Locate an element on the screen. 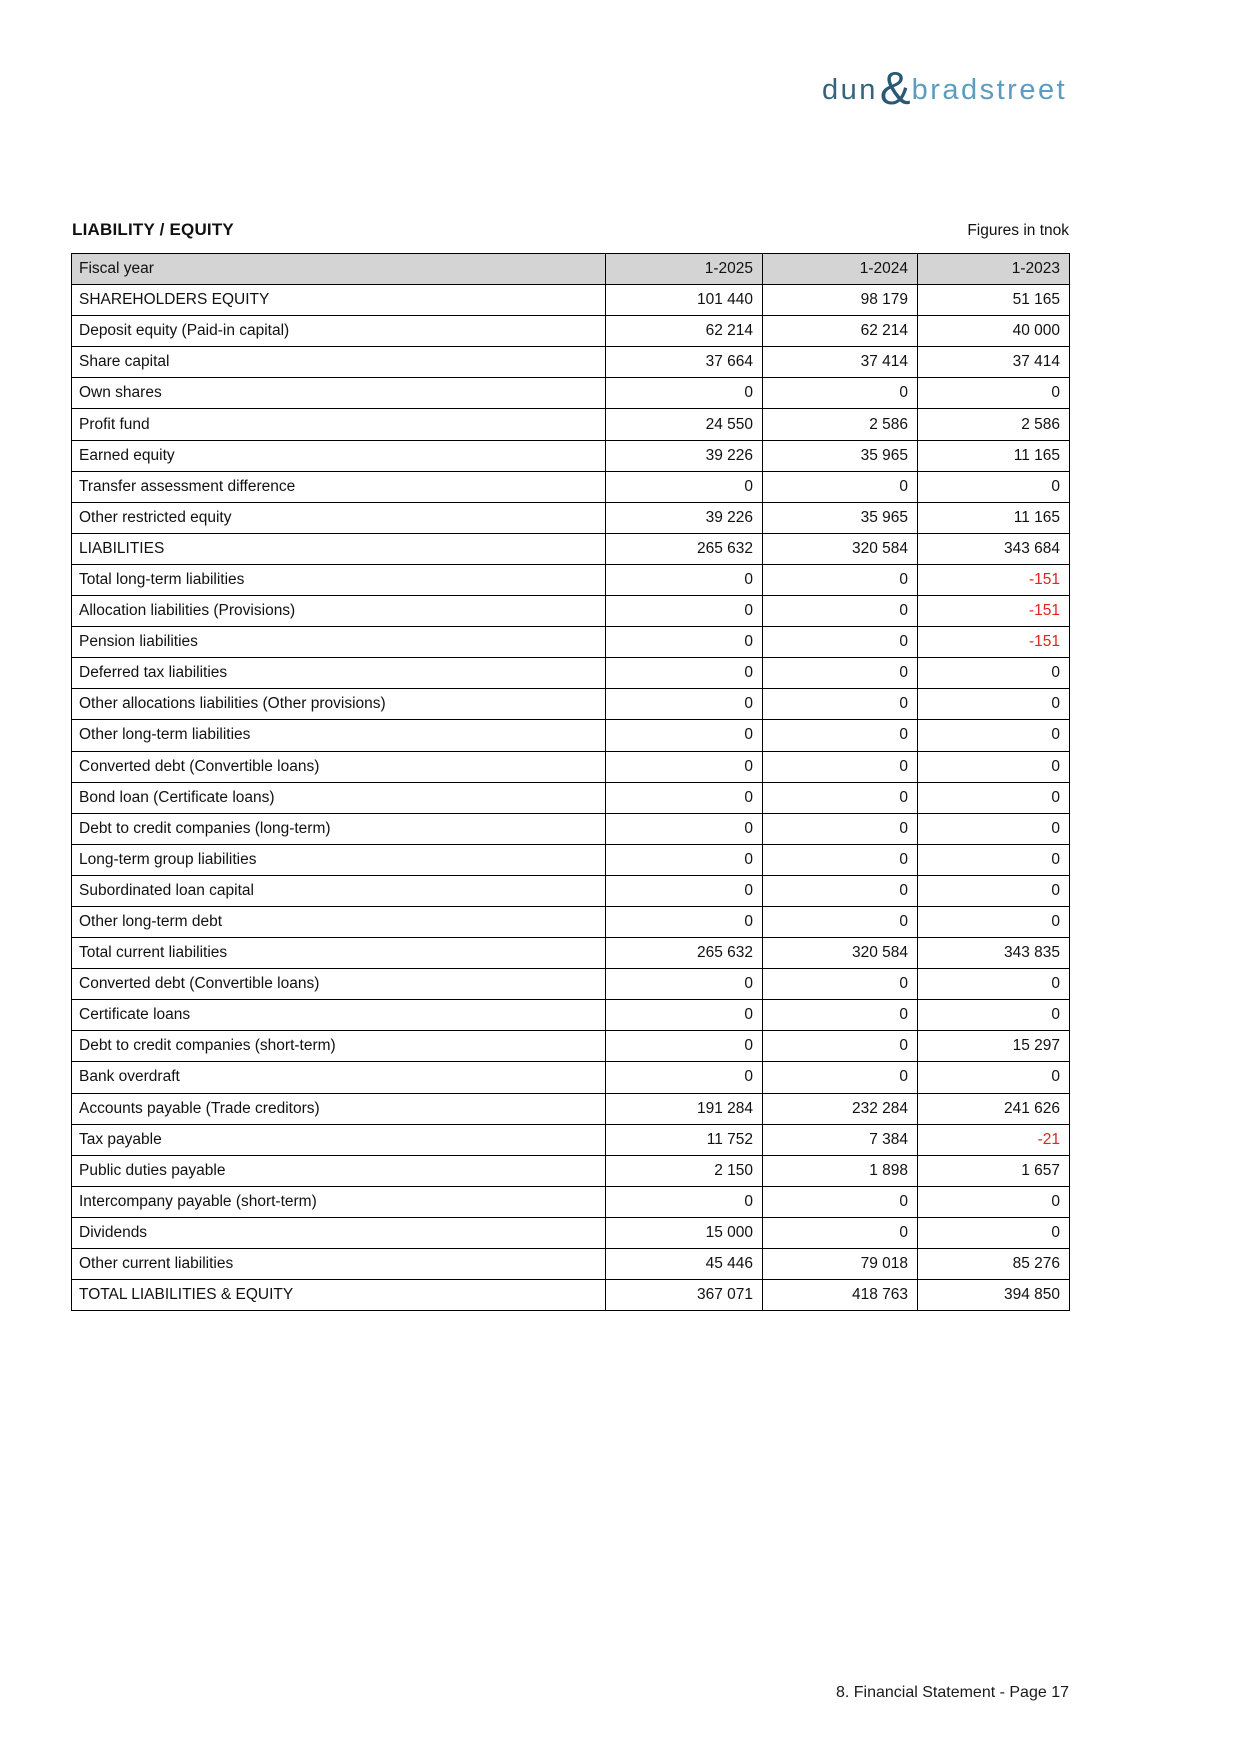  row-label: Intercompany payable (short-term) is located at coordinates (338, 1201).